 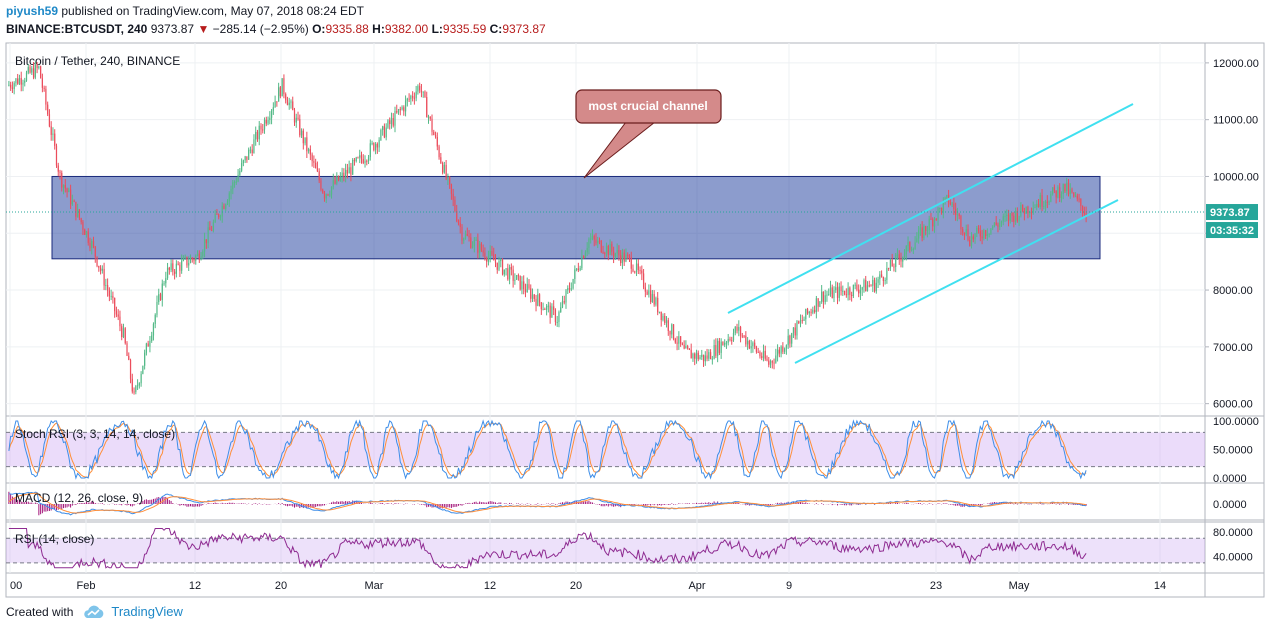 I want to click on crucial-zone, so click(x=576, y=217).